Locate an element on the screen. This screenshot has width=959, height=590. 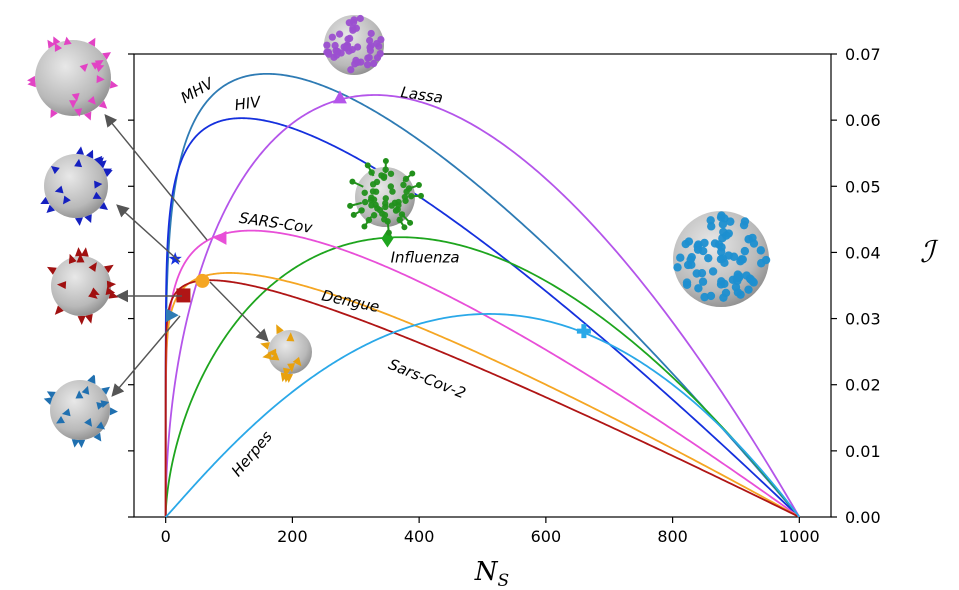
curve-label-dengue: Dengue is located at coordinates (350, 301).